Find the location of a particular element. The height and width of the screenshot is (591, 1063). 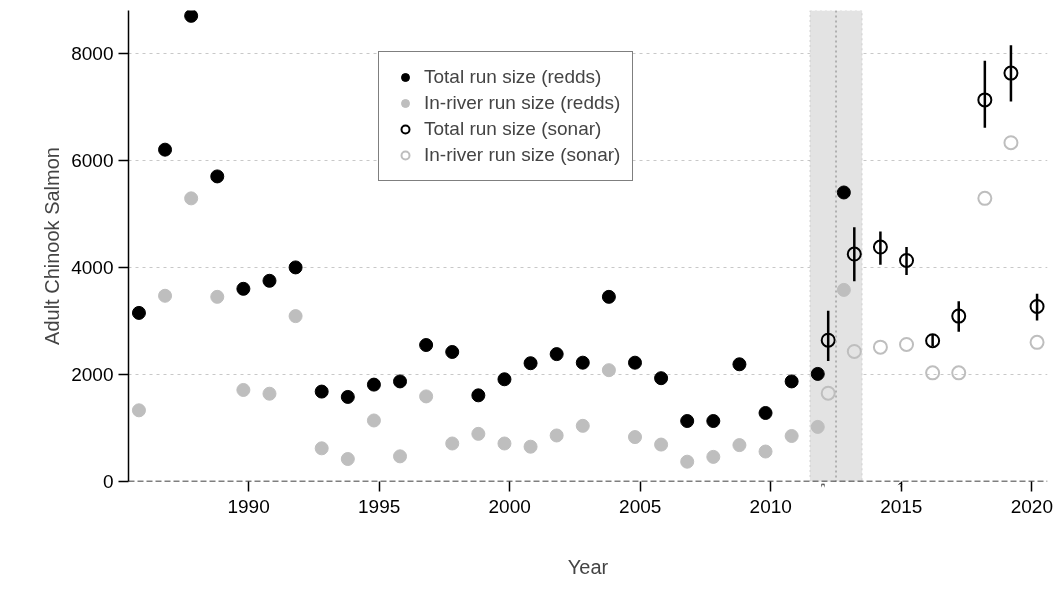

x-tick-label: 2020 is located at coordinates (1031, 506).